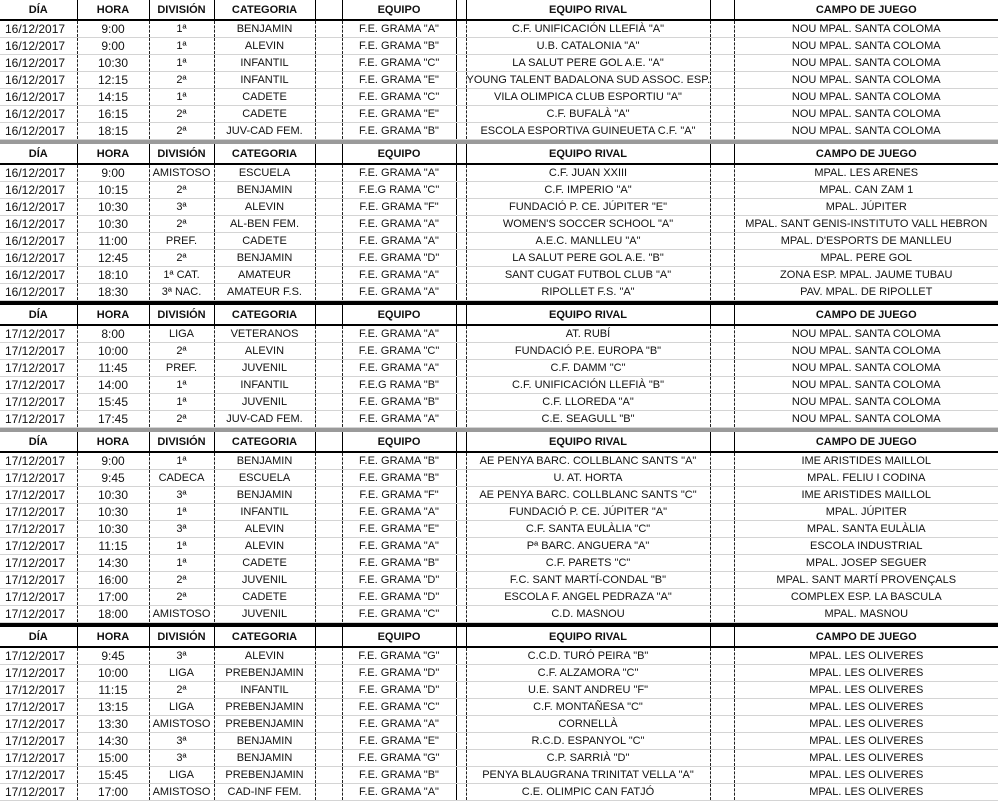  What do you see at coordinates (587, 690) in the screenshot?
I see `cell-rival-team: U.E. SANT ANDREU "F"` at bounding box center [587, 690].